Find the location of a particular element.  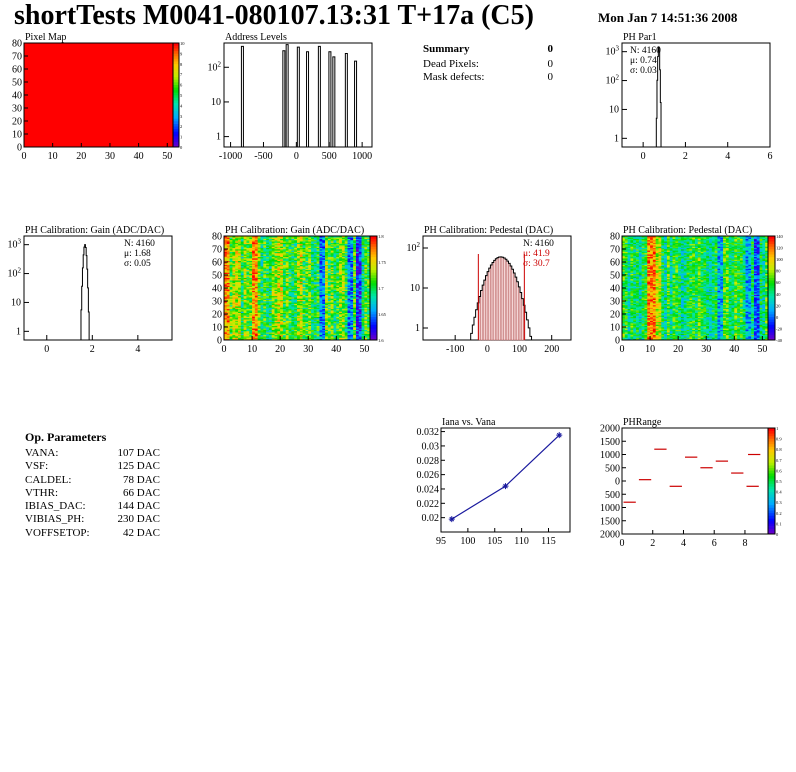

param-row-vibias-ph: VIBIAS_PH: 230 DAC is located at coordinates (92, 519).